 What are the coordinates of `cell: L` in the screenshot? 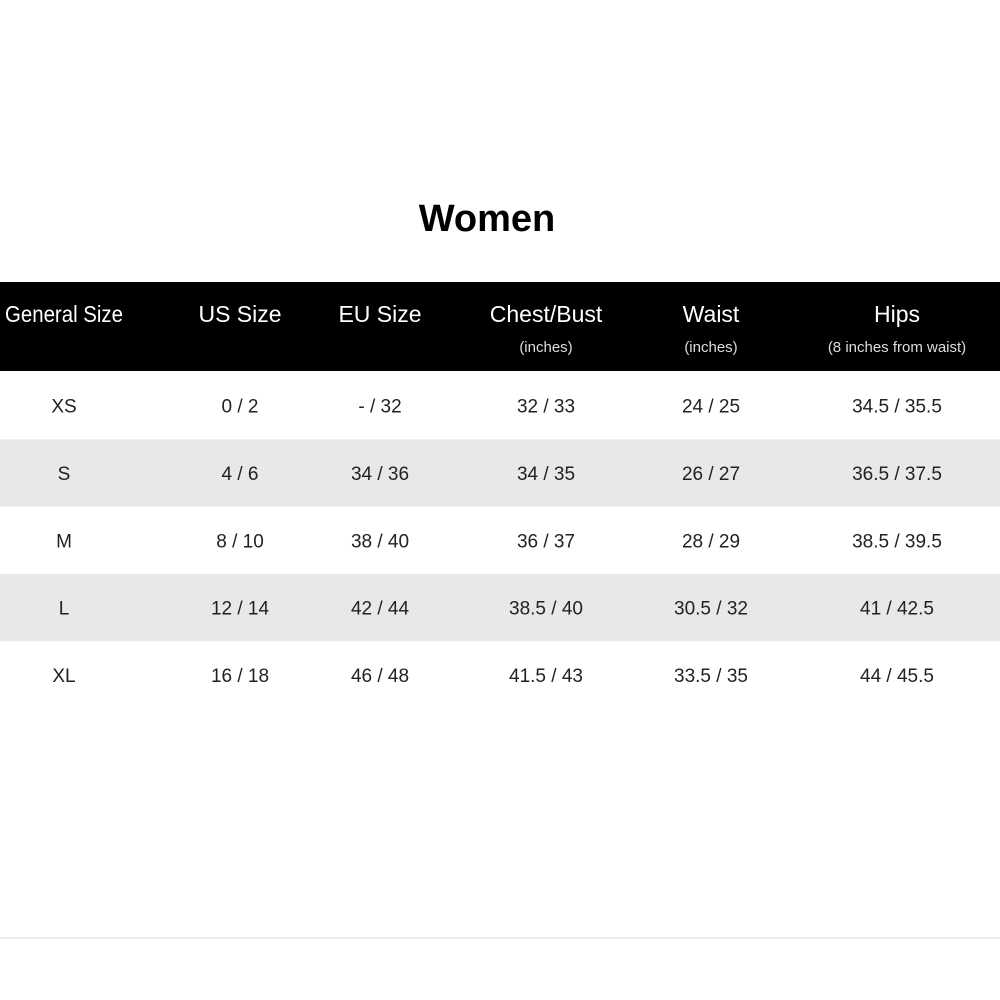 It's located at (64, 609).